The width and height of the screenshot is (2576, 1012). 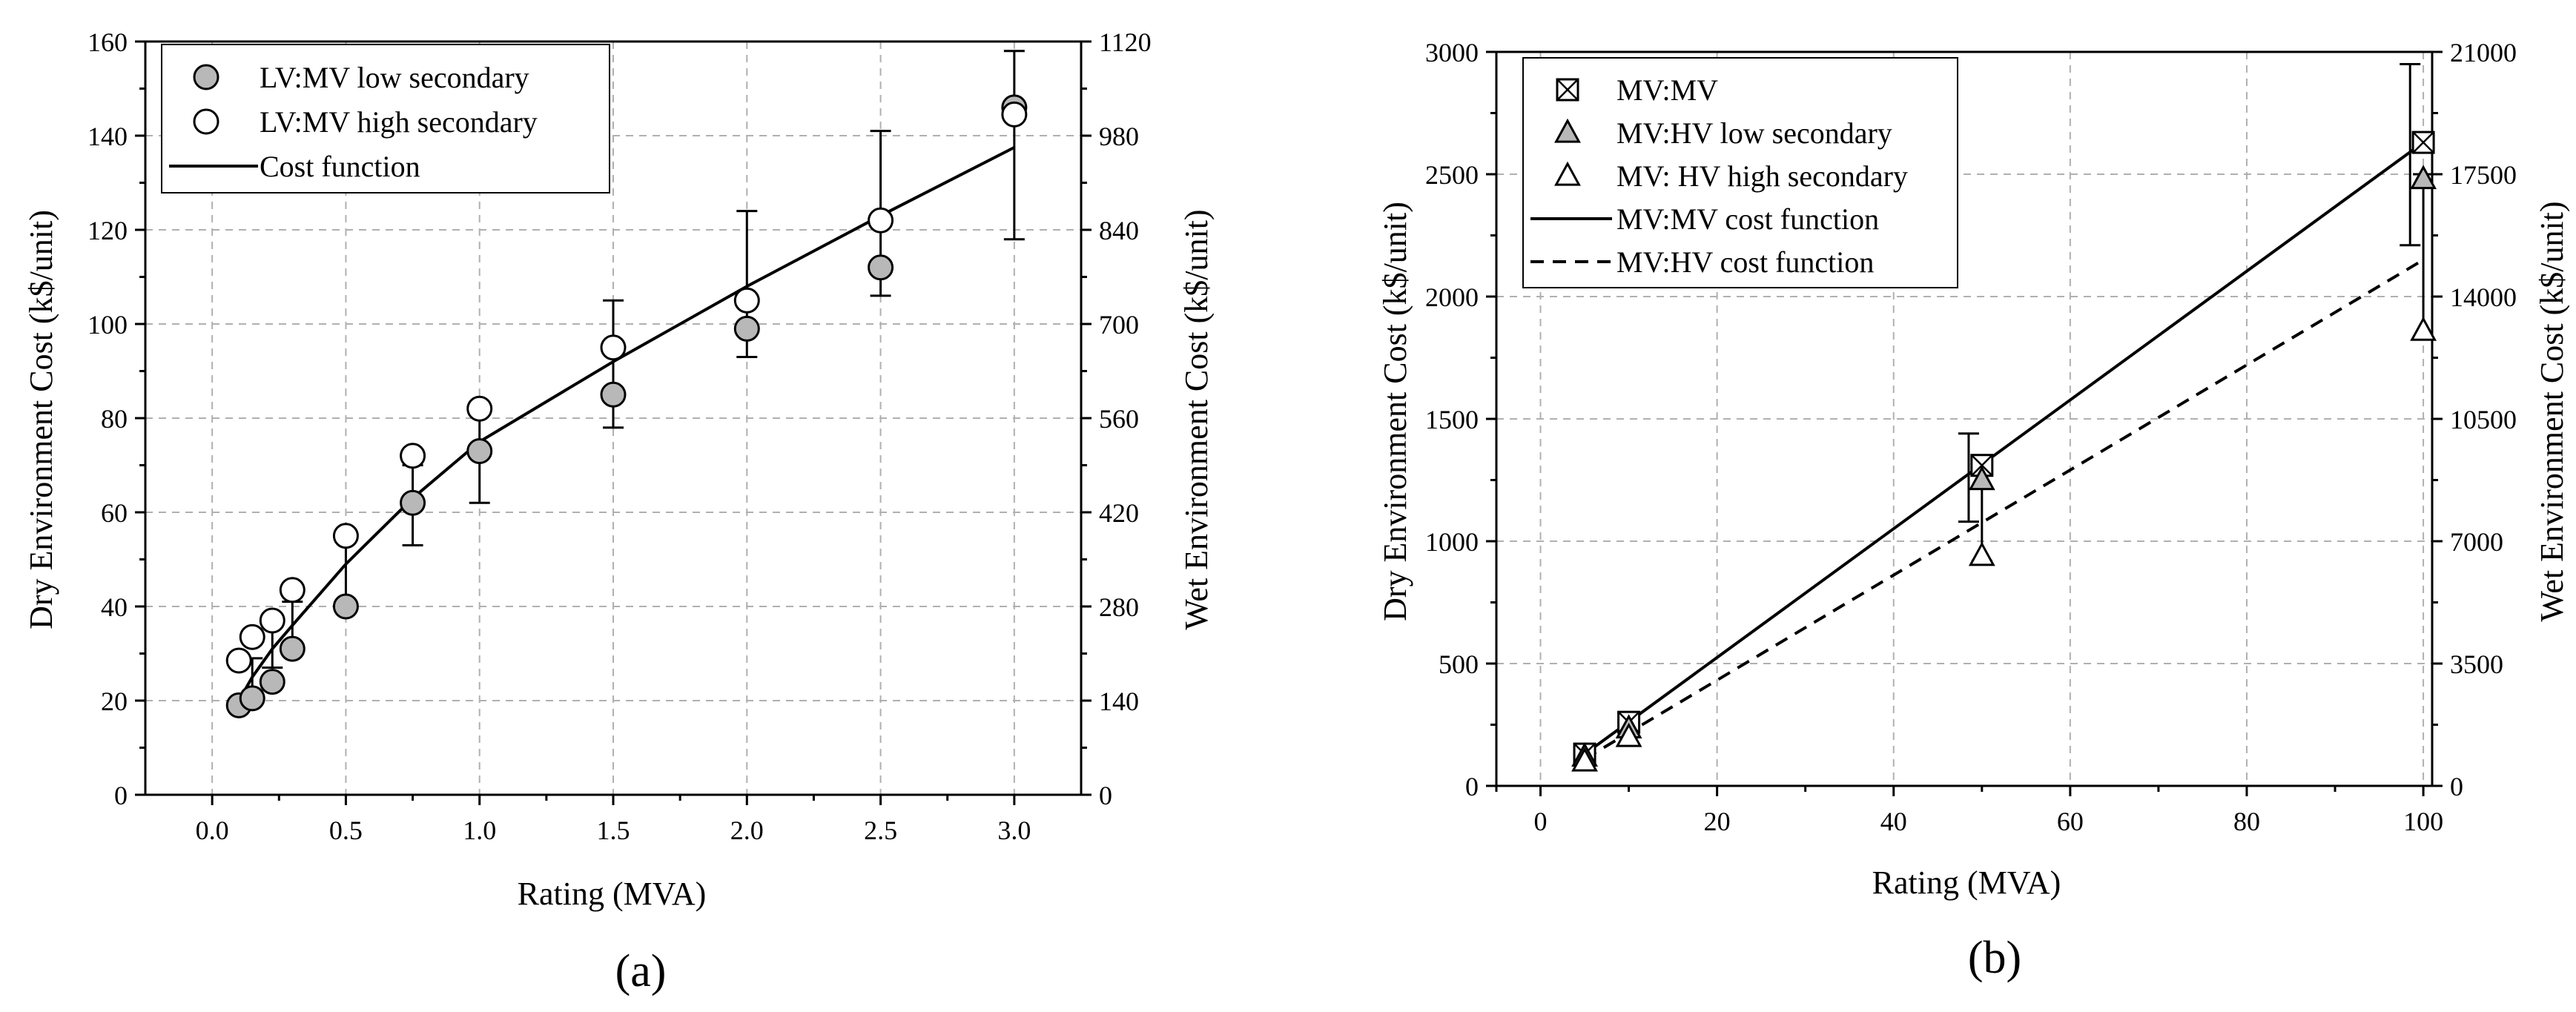 I want to click on a-legend-label-1: LV:MV high secondary, so click(x=399, y=122).